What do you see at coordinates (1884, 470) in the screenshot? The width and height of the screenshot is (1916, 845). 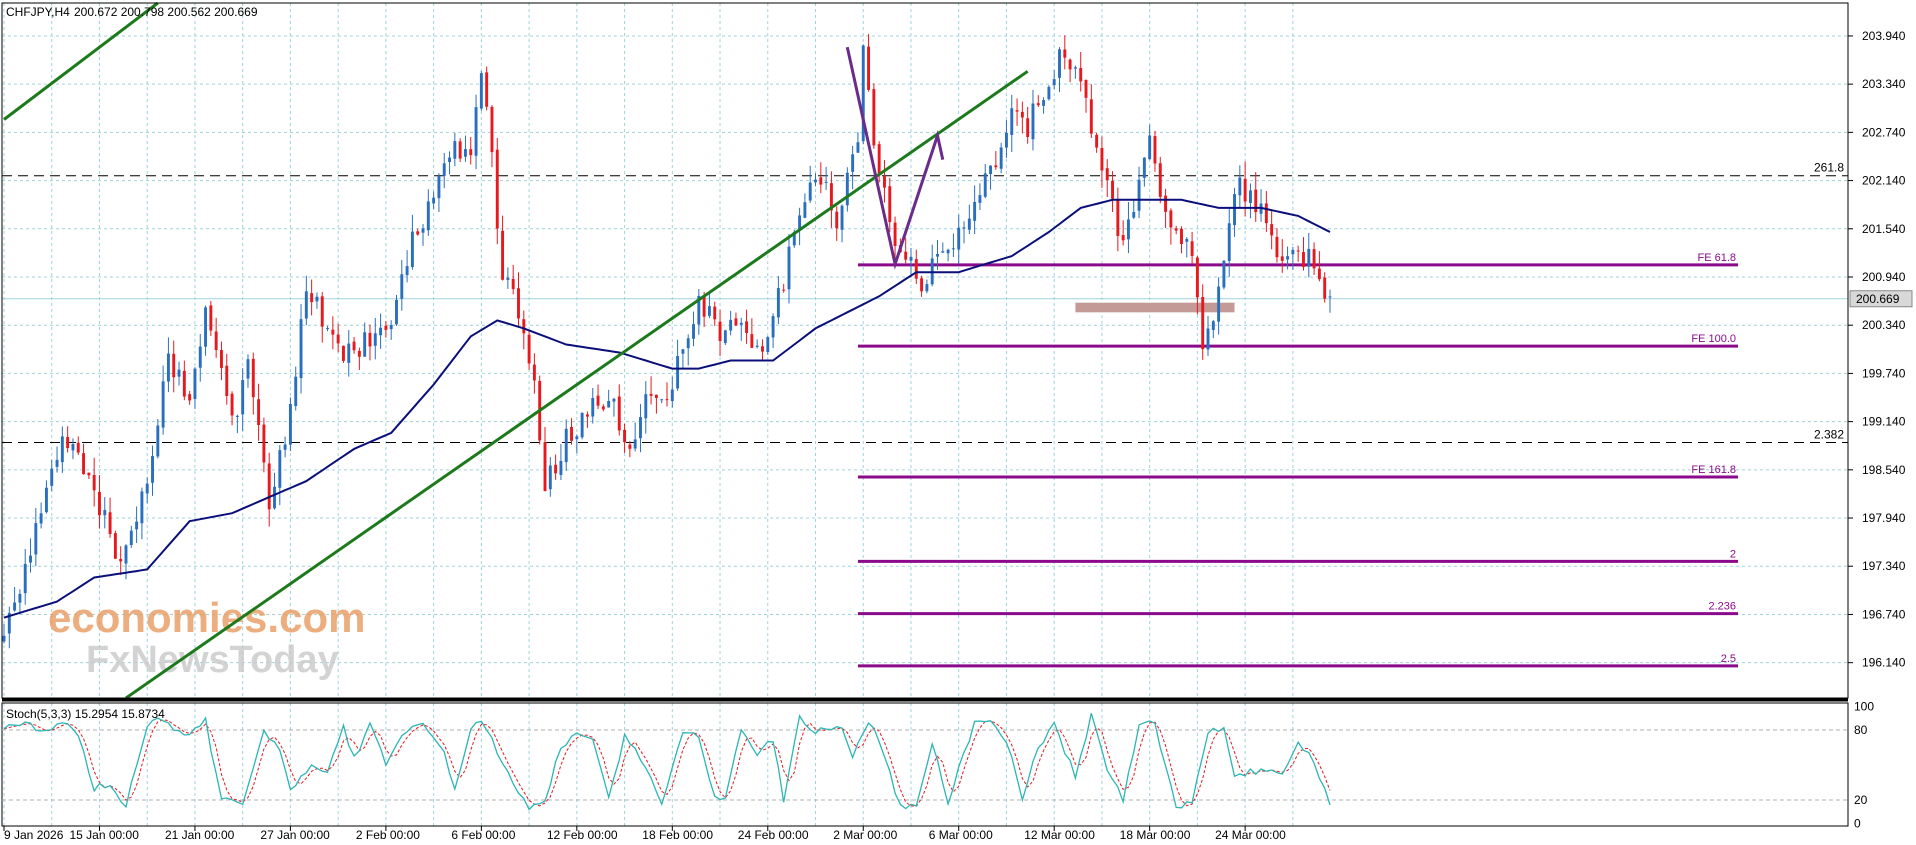 I see `y-tick-label: 198.540` at bounding box center [1884, 470].